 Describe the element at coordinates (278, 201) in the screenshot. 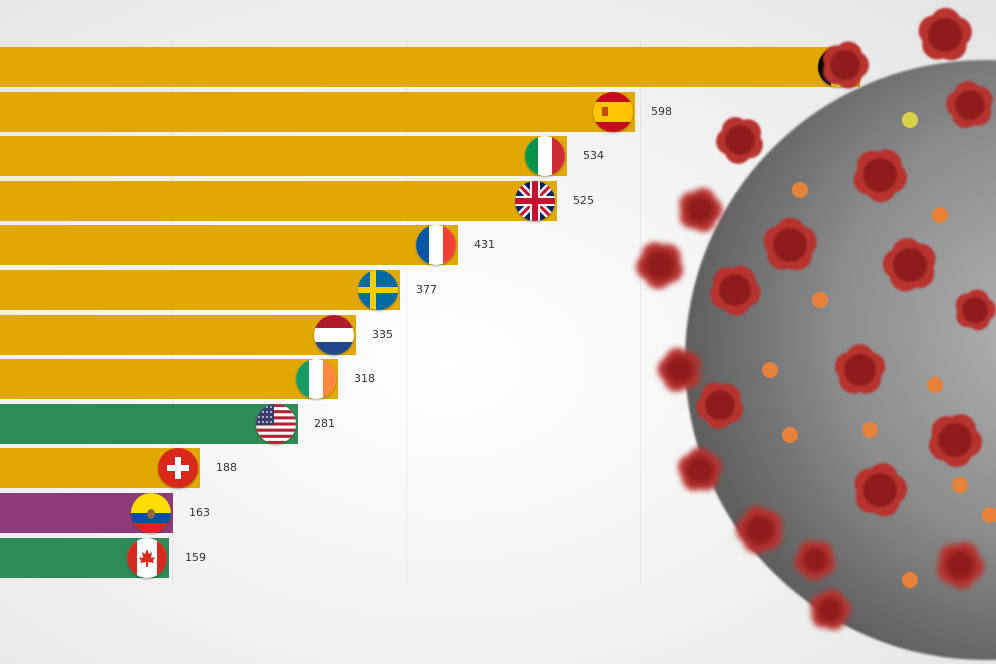

I see `bar-united-kingdom` at that location.